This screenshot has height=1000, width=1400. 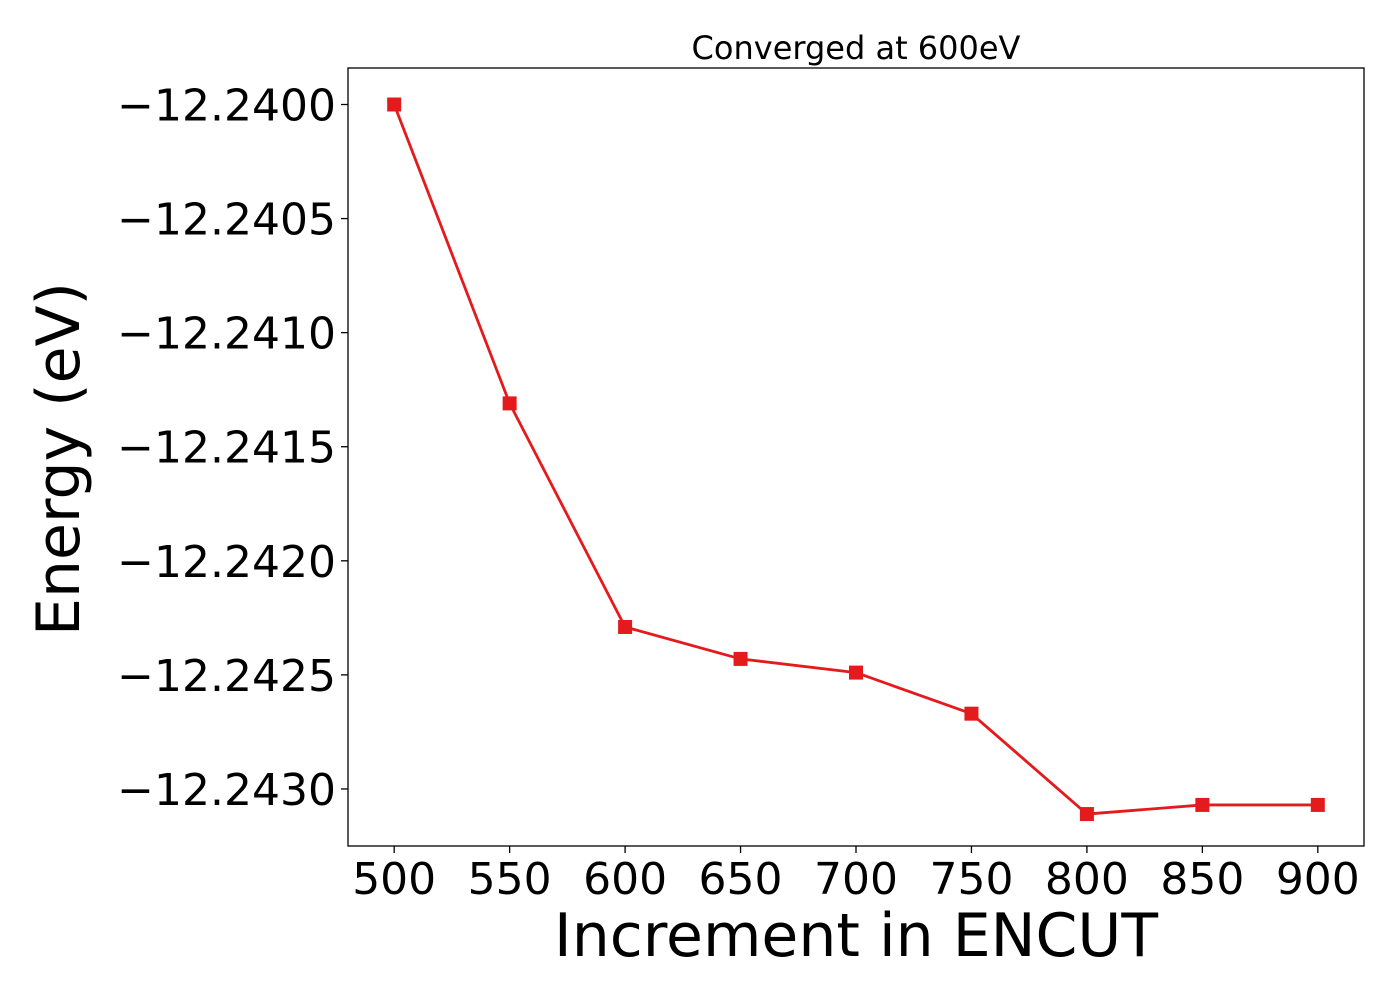 What do you see at coordinates (226, 220) in the screenshot?
I see `y-tick-label: −12.2405` at bounding box center [226, 220].